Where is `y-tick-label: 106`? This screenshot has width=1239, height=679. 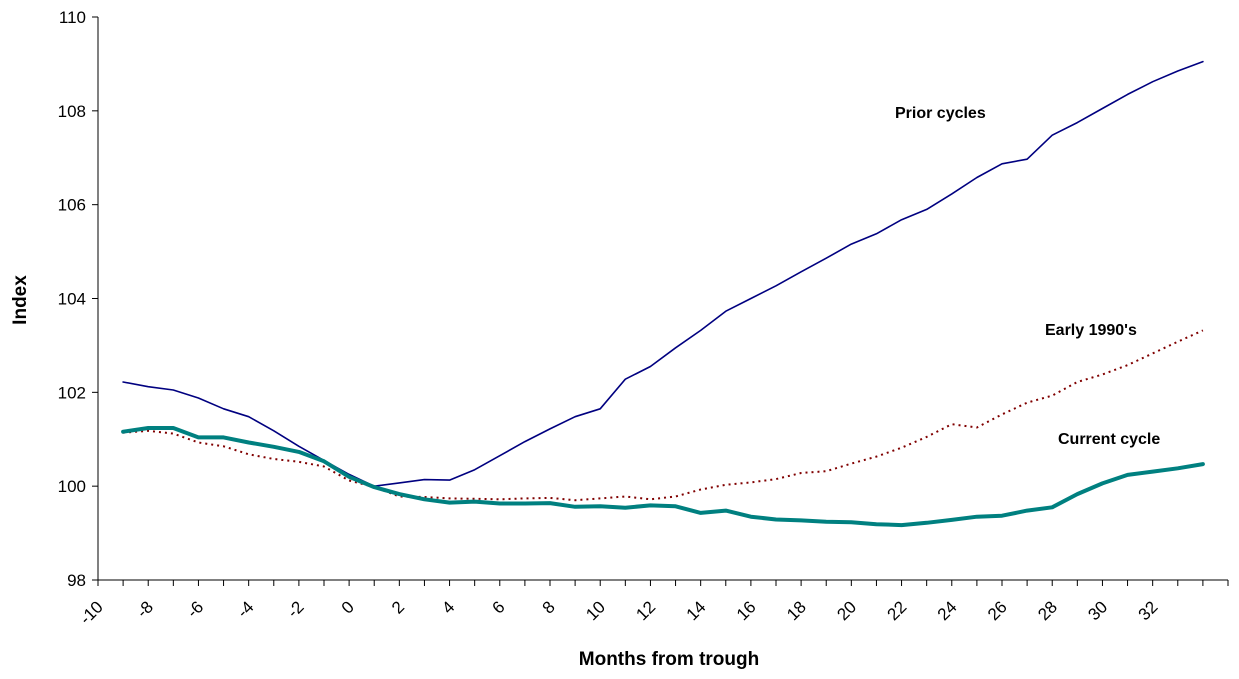
y-tick-label: 106 is located at coordinates (72, 205).